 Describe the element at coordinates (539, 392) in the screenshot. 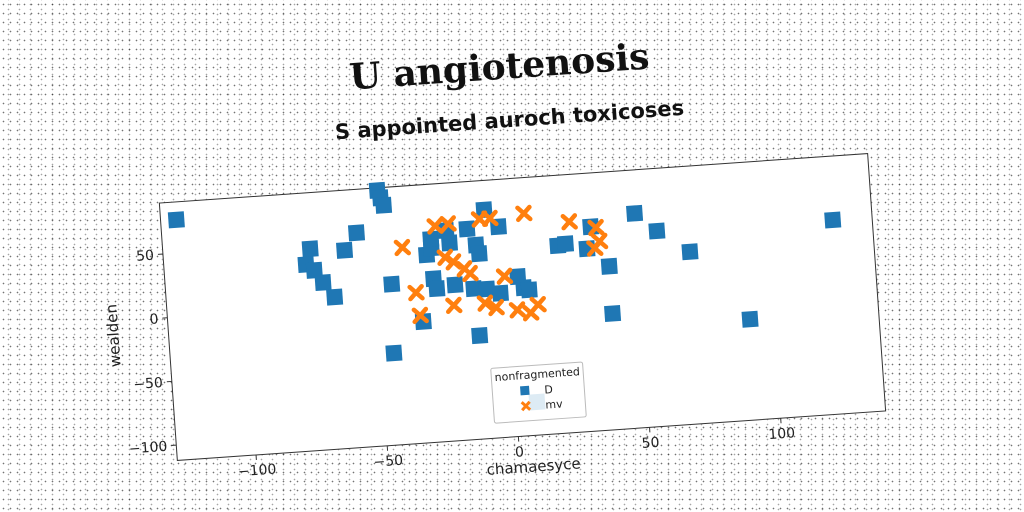

I see `legend: nonfragmented D mv` at that location.